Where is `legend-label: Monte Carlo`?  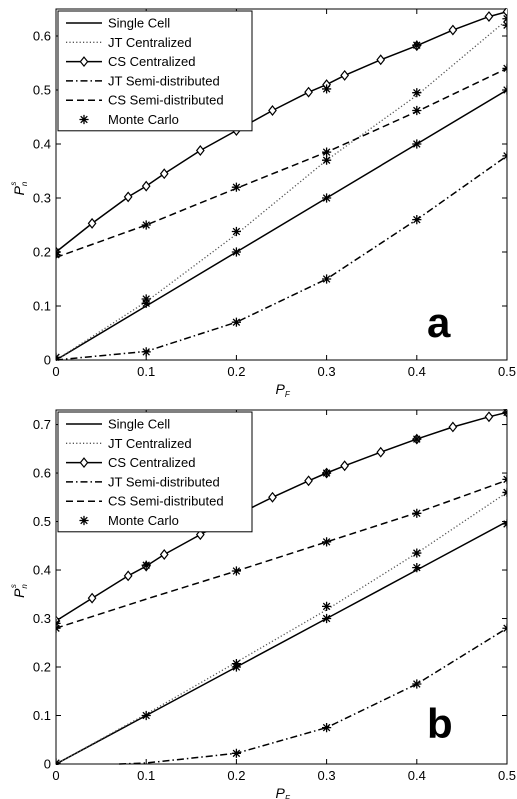
legend-label: Monte Carlo is located at coordinates (143, 520).